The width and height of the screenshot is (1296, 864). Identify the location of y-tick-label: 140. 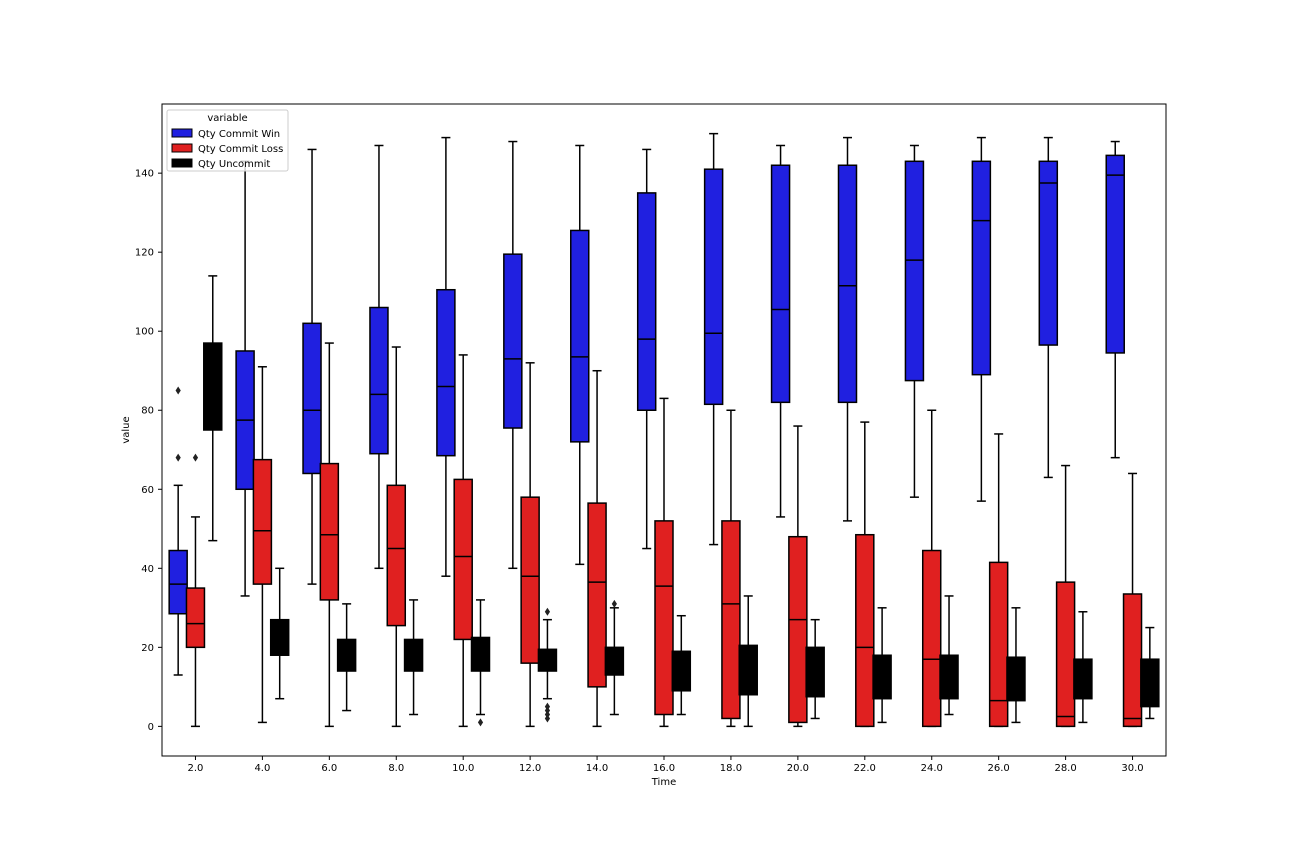
(144, 174).